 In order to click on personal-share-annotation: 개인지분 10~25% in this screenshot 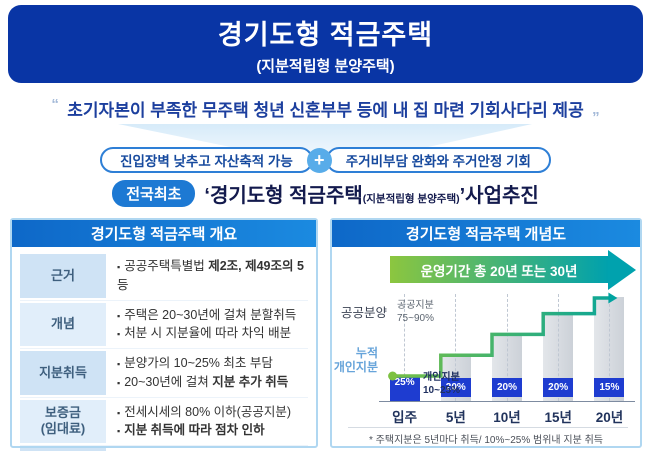, I will do `click(441, 384)`.